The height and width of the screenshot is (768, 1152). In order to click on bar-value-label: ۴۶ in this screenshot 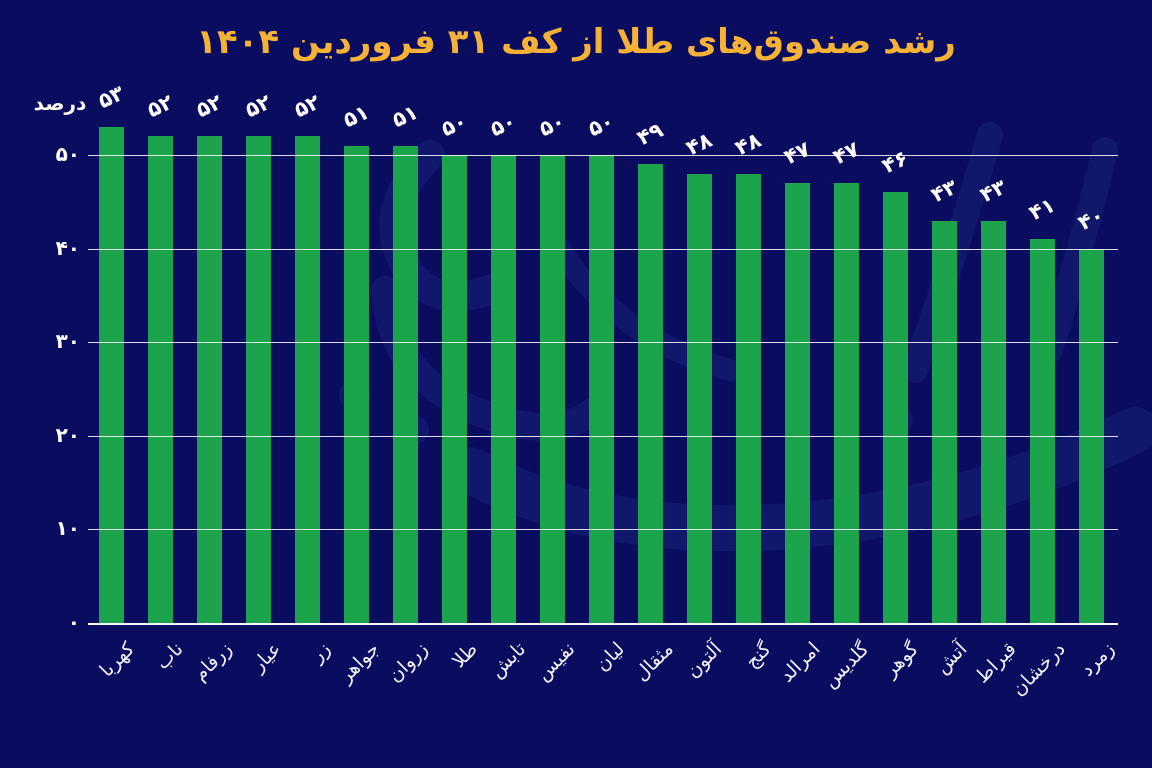, I will do `click(895, 162)`.